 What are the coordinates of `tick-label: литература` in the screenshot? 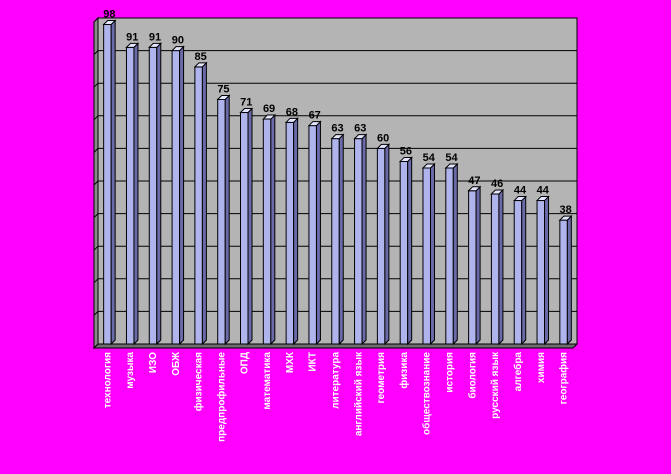 It's located at (336, 380).